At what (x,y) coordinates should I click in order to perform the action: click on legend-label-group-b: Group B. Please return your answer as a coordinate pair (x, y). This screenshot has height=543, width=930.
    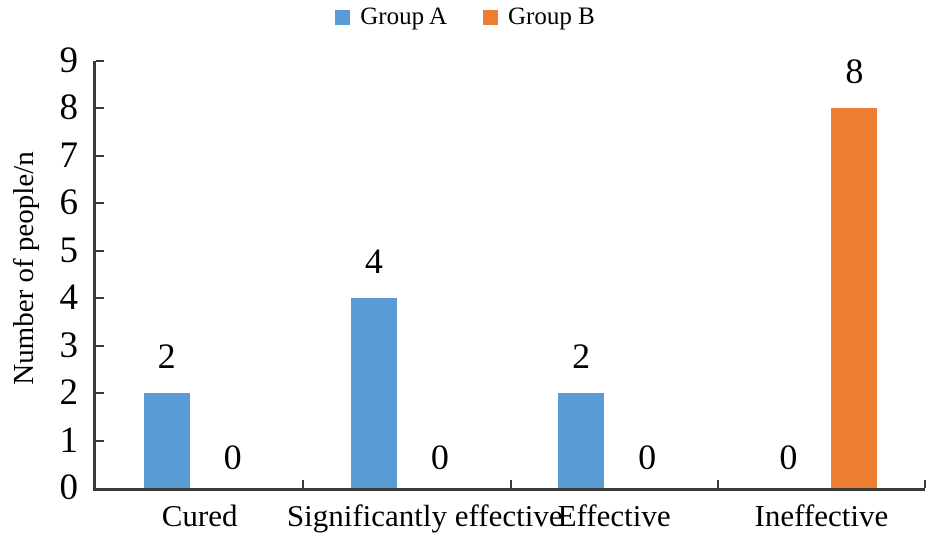
    Looking at the image, I should click on (551, 16).